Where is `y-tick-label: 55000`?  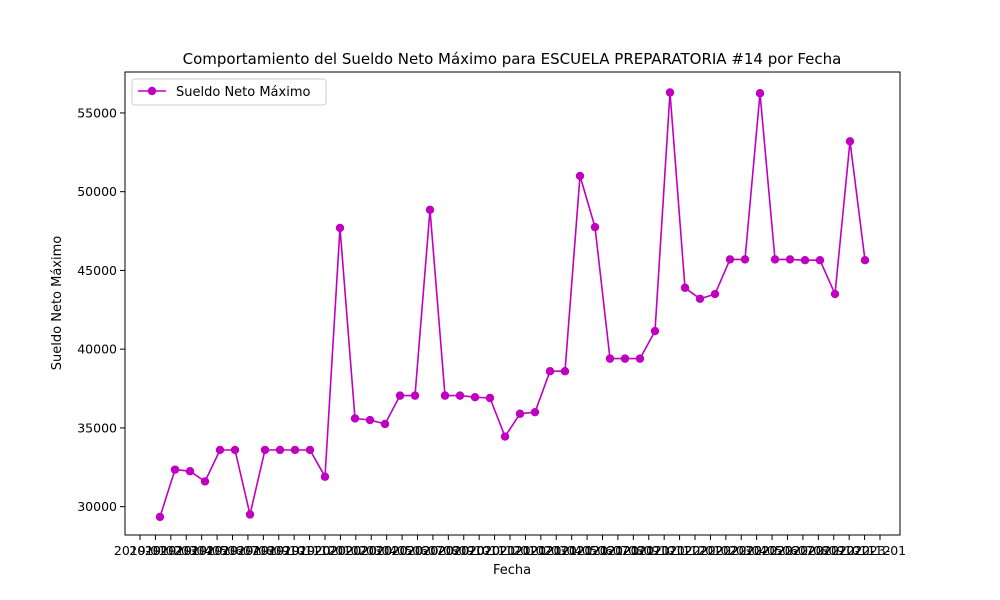
y-tick-label: 55000 is located at coordinates (97, 112).